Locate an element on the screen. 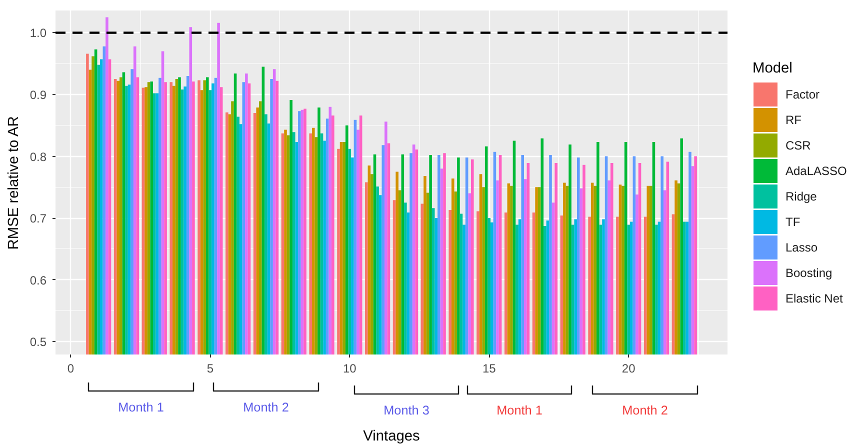 The width and height of the screenshot is (852, 445). legend-label: TF is located at coordinates (793, 222).